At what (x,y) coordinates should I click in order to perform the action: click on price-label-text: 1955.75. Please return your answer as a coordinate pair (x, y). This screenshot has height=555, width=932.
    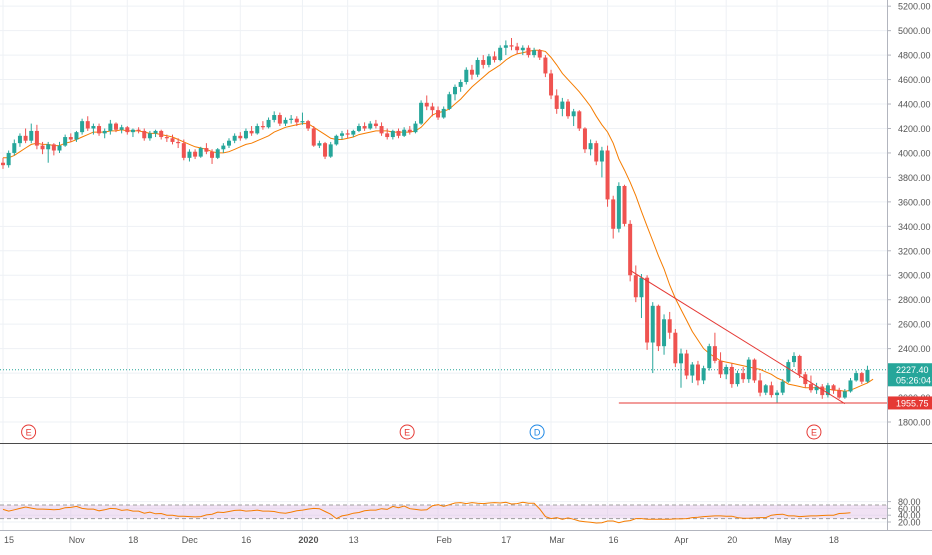
    Looking at the image, I should click on (912, 403).